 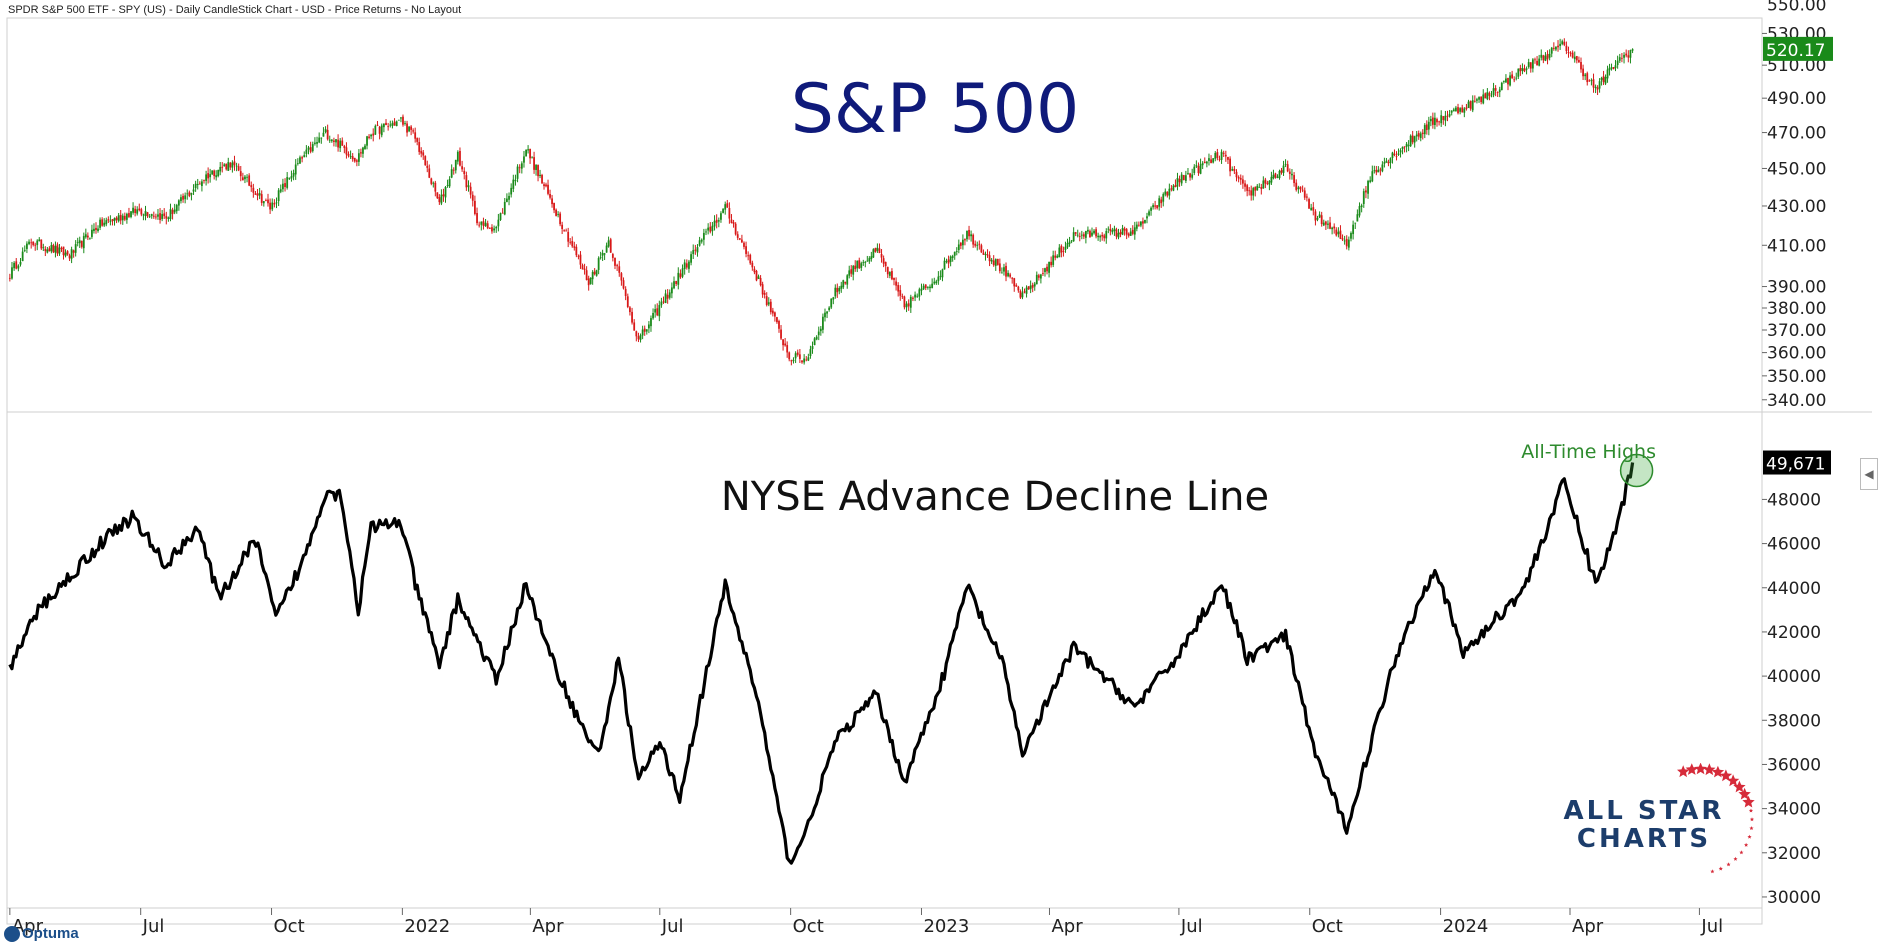 What do you see at coordinates (1796, 331) in the screenshot?
I see `sp-y-tick-label: 370.00` at bounding box center [1796, 331].